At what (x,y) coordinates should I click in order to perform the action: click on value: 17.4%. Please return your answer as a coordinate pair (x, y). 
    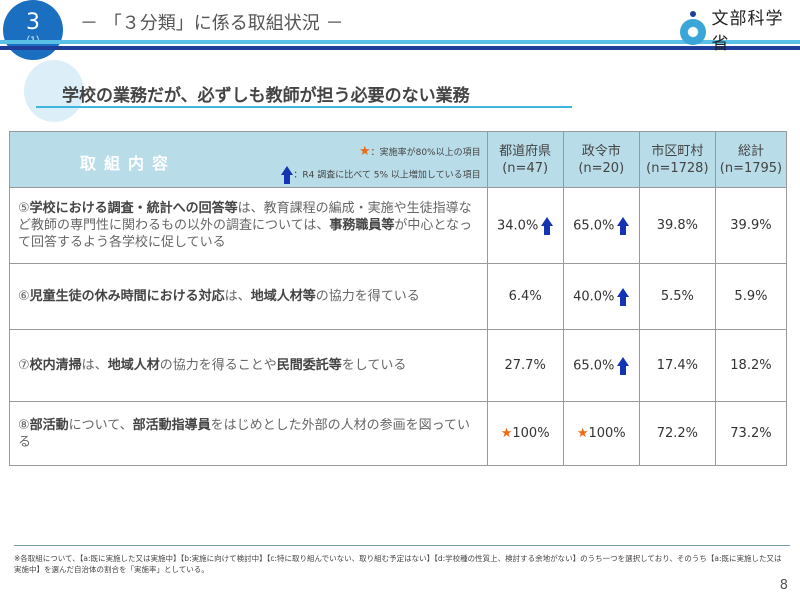
    Looking at the image, I should click on (677, 365).